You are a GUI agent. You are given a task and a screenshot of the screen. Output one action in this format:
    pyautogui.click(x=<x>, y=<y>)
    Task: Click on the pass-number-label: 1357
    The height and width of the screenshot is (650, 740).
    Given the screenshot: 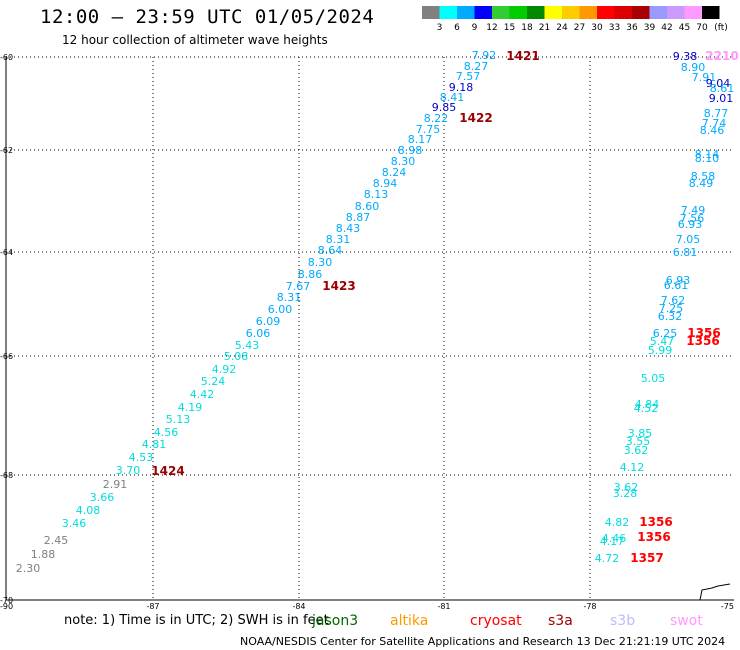 What is the action you would take?
    pyautogui.click(x=646, y=558)
    